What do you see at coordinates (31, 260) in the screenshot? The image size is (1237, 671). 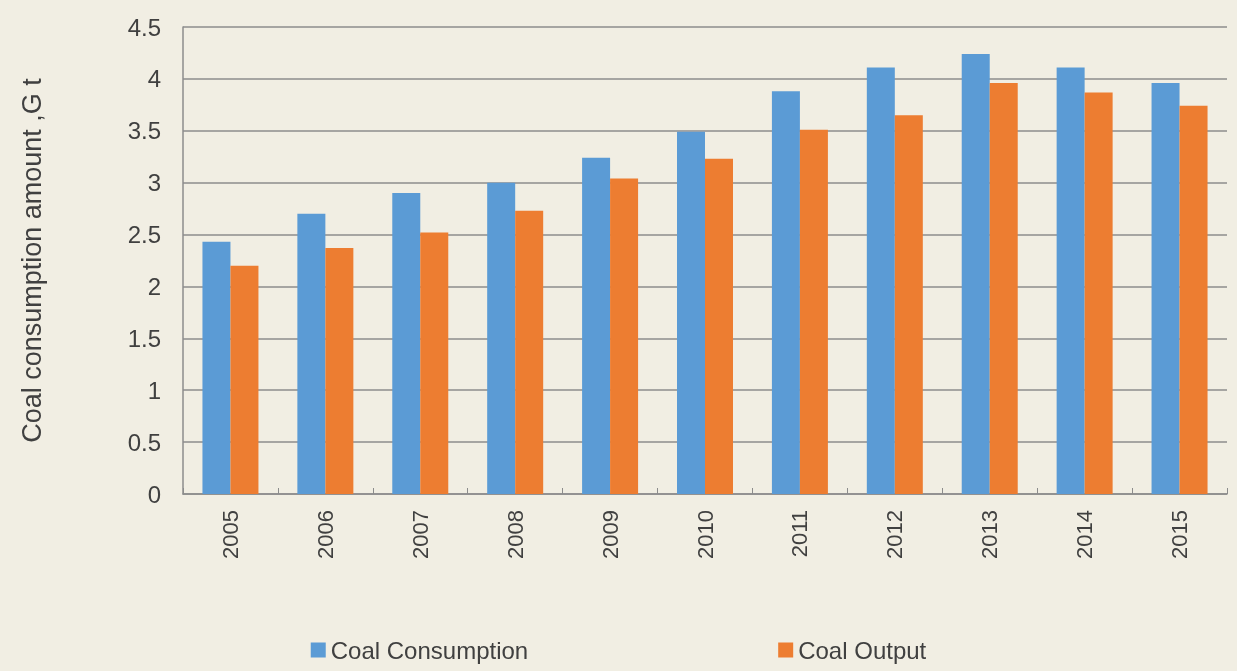 I see `y-axis-title: Coal consumption amount ,G t` at bounding box center [31, 260].